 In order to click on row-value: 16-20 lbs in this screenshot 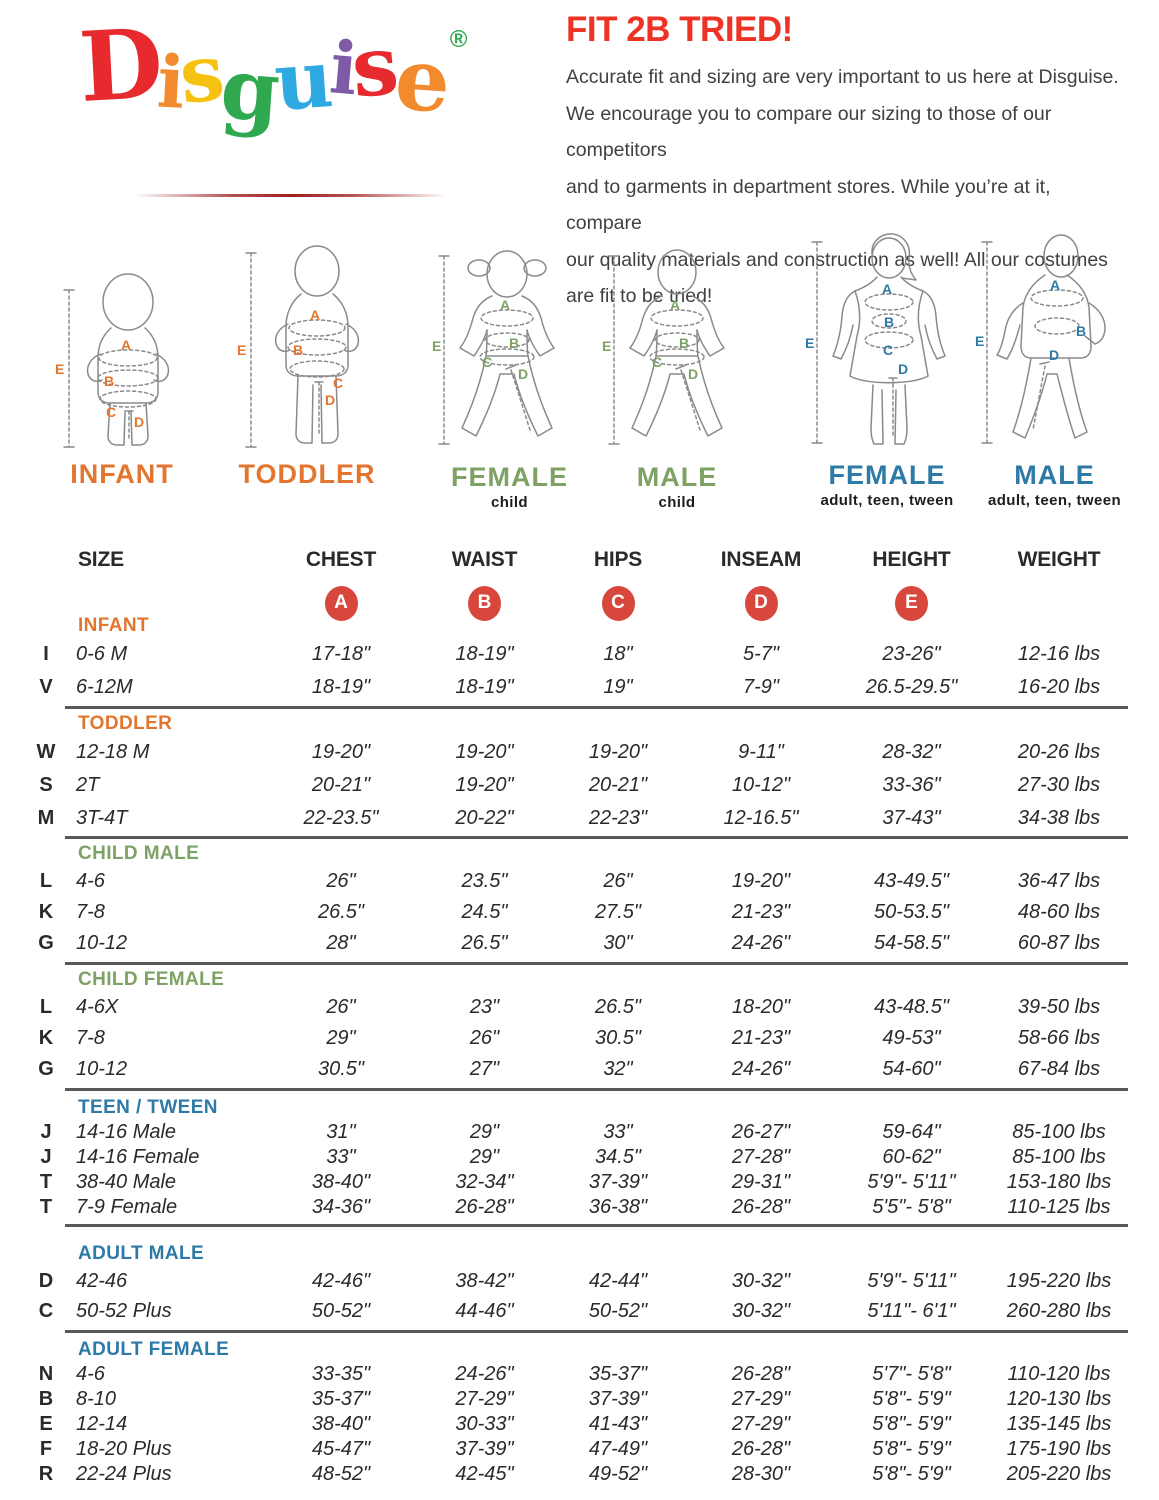, I will do `click(1059, 687)`.